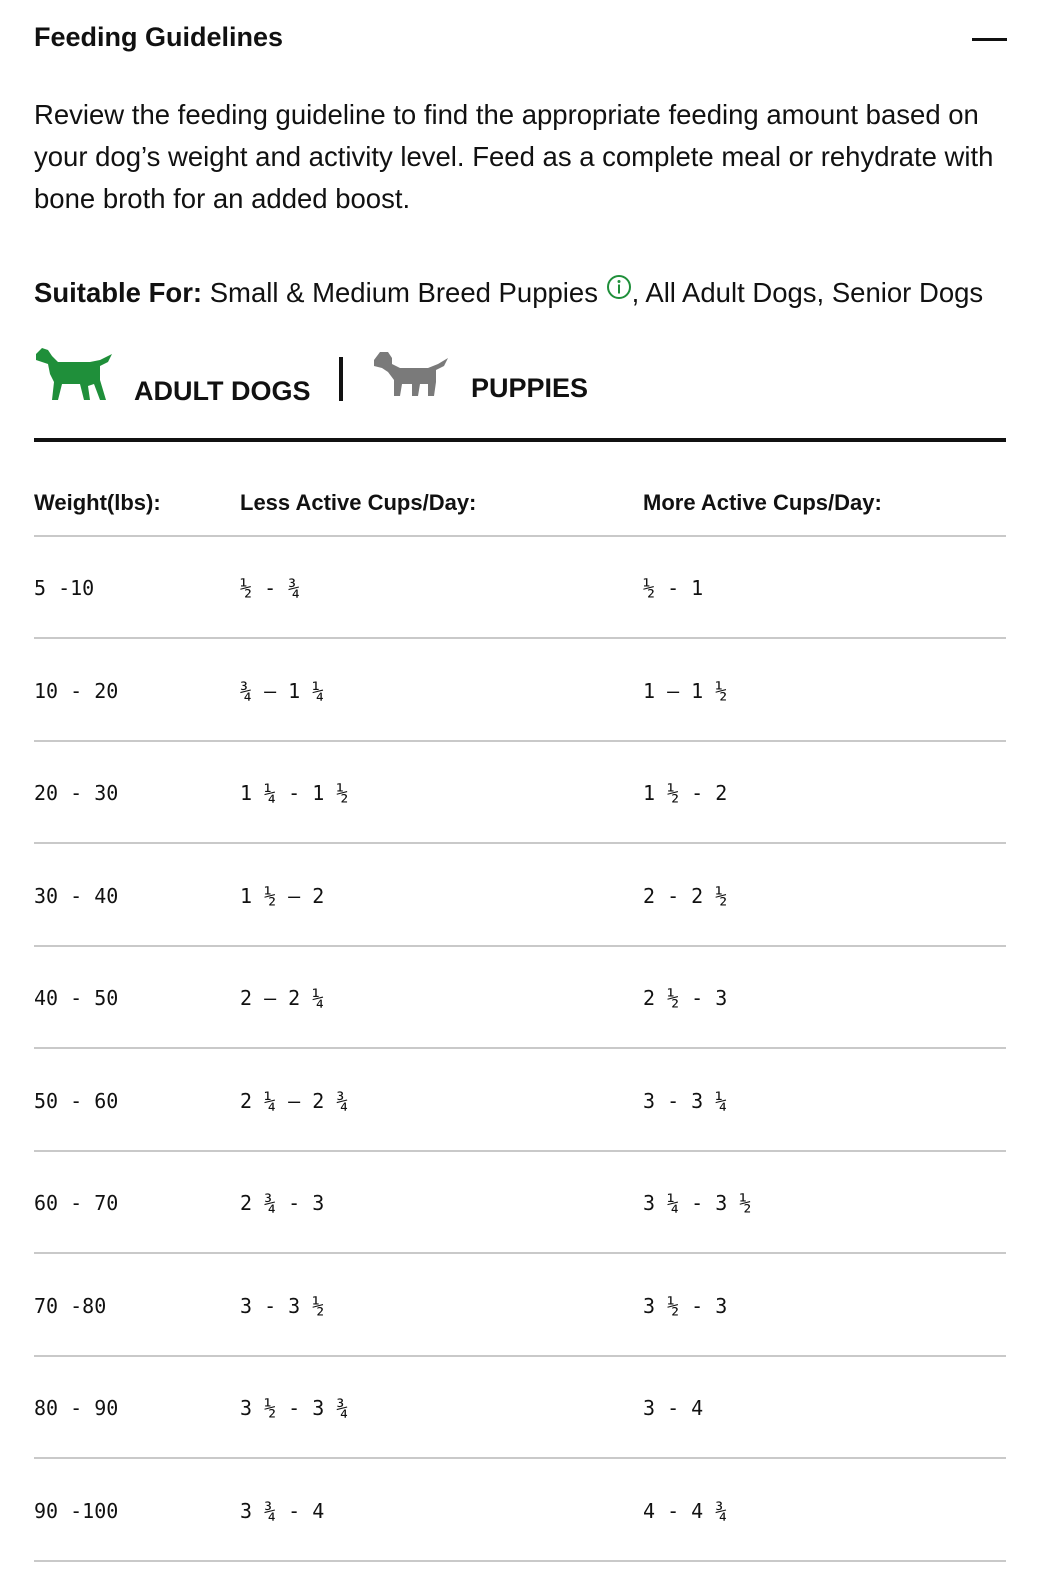  I want to click on table-cell: 30 - 40, so click(76, 895).